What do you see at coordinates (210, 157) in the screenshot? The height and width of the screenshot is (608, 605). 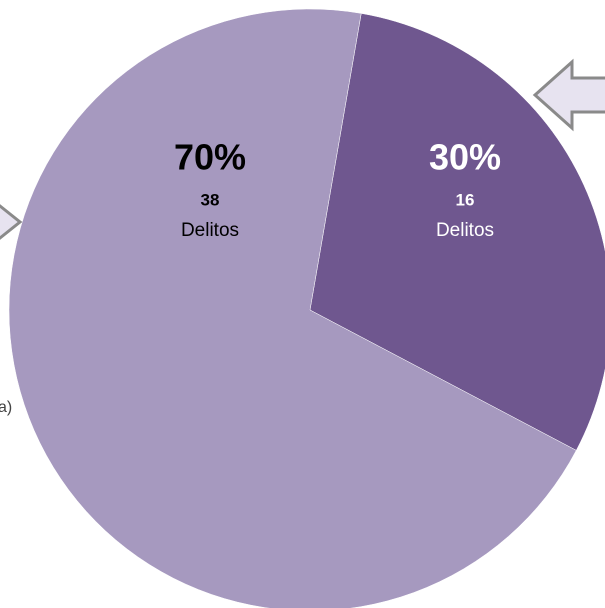 I see `value-label: 70%` at bounding box center [210, 157].